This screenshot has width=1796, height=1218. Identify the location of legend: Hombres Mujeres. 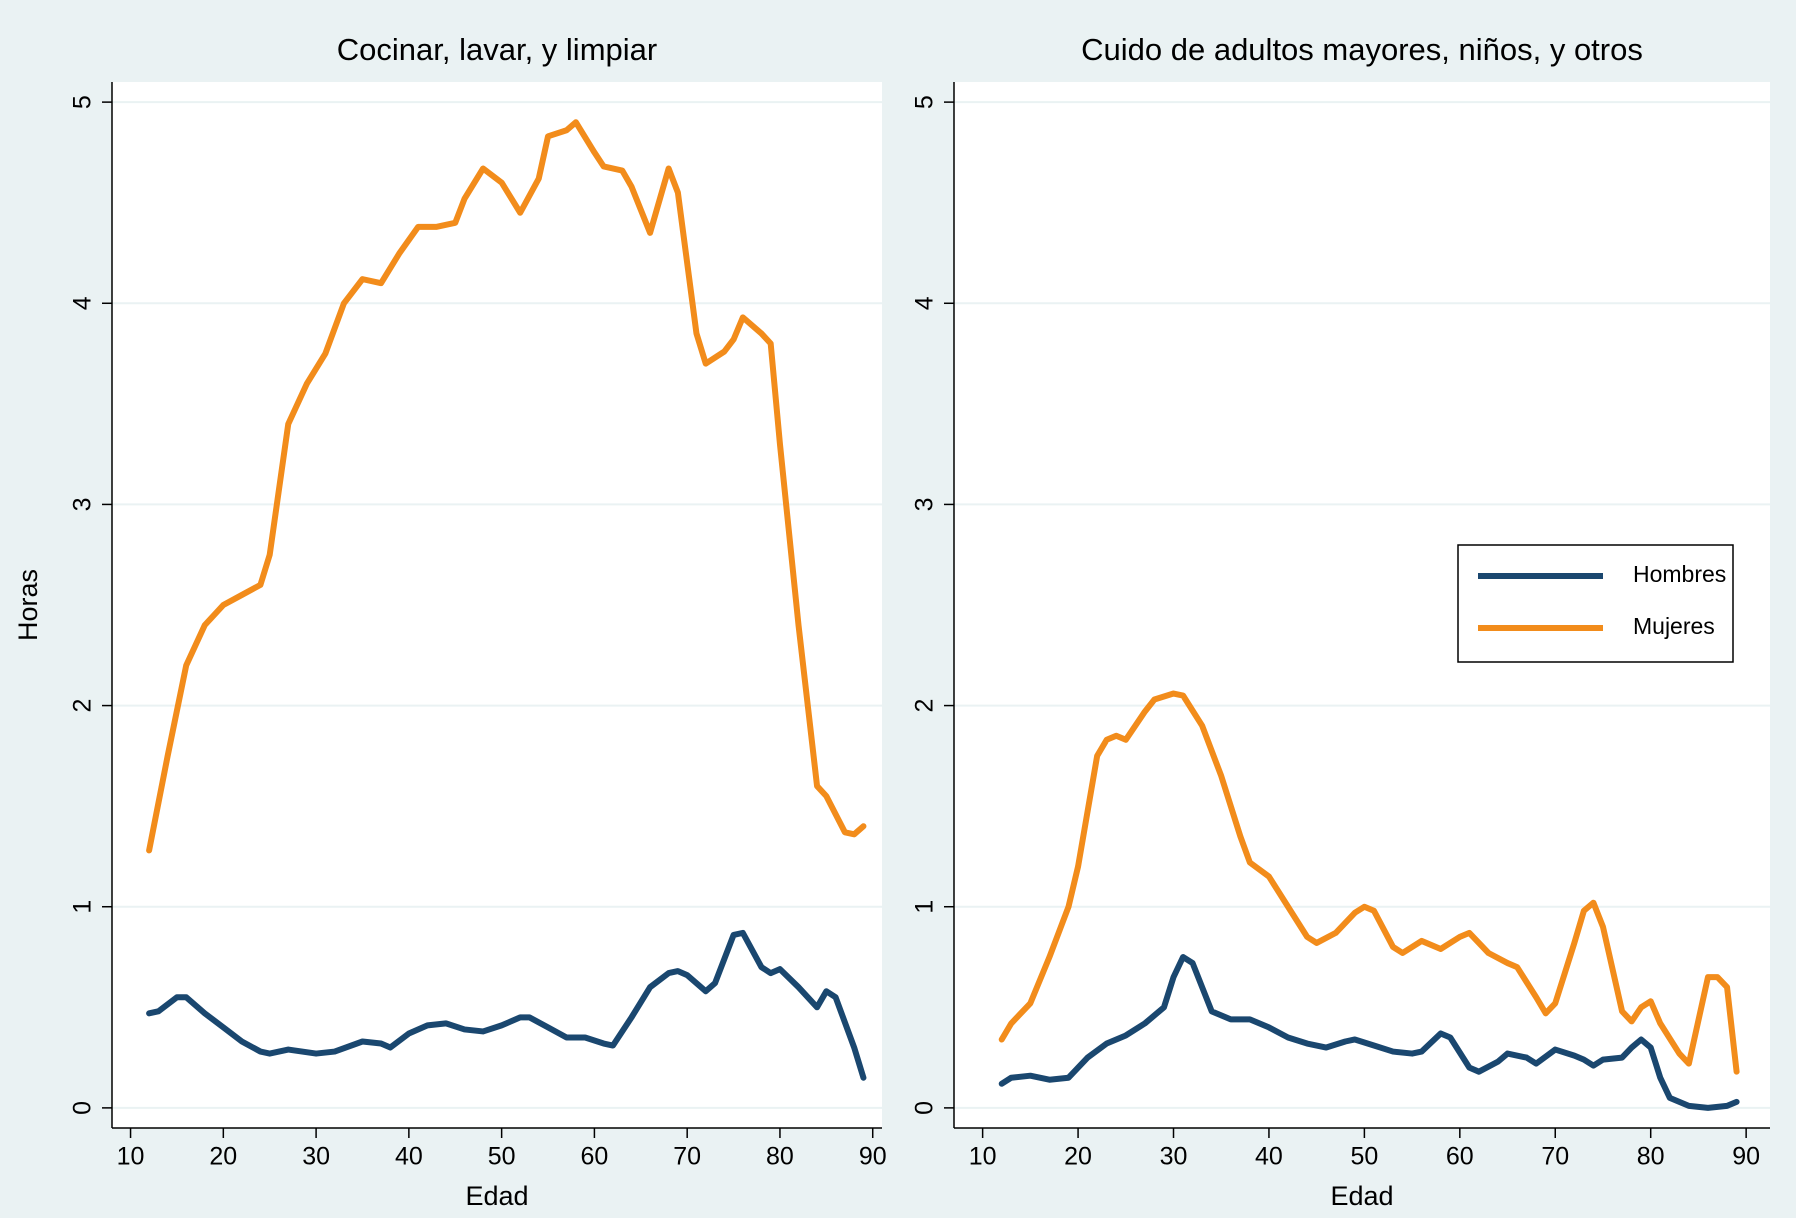
(1595, 603).